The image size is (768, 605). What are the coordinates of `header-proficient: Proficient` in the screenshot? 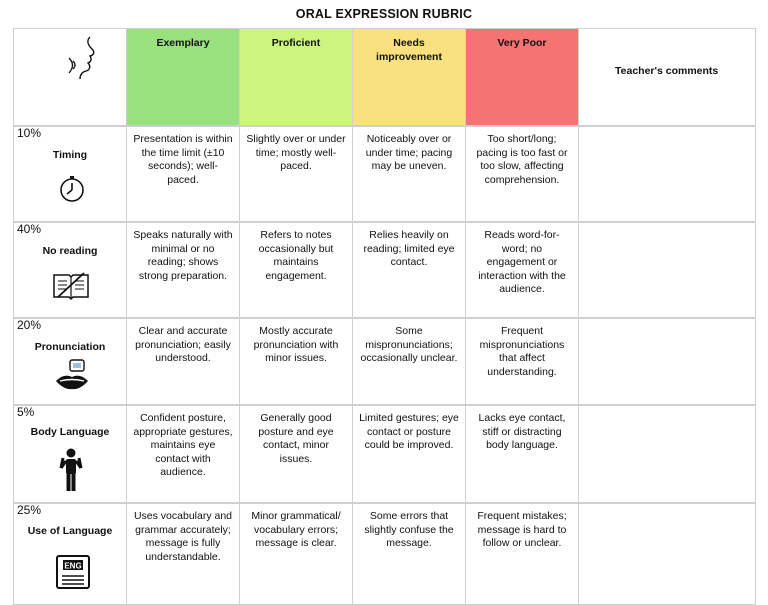 It's located at (296, 77).